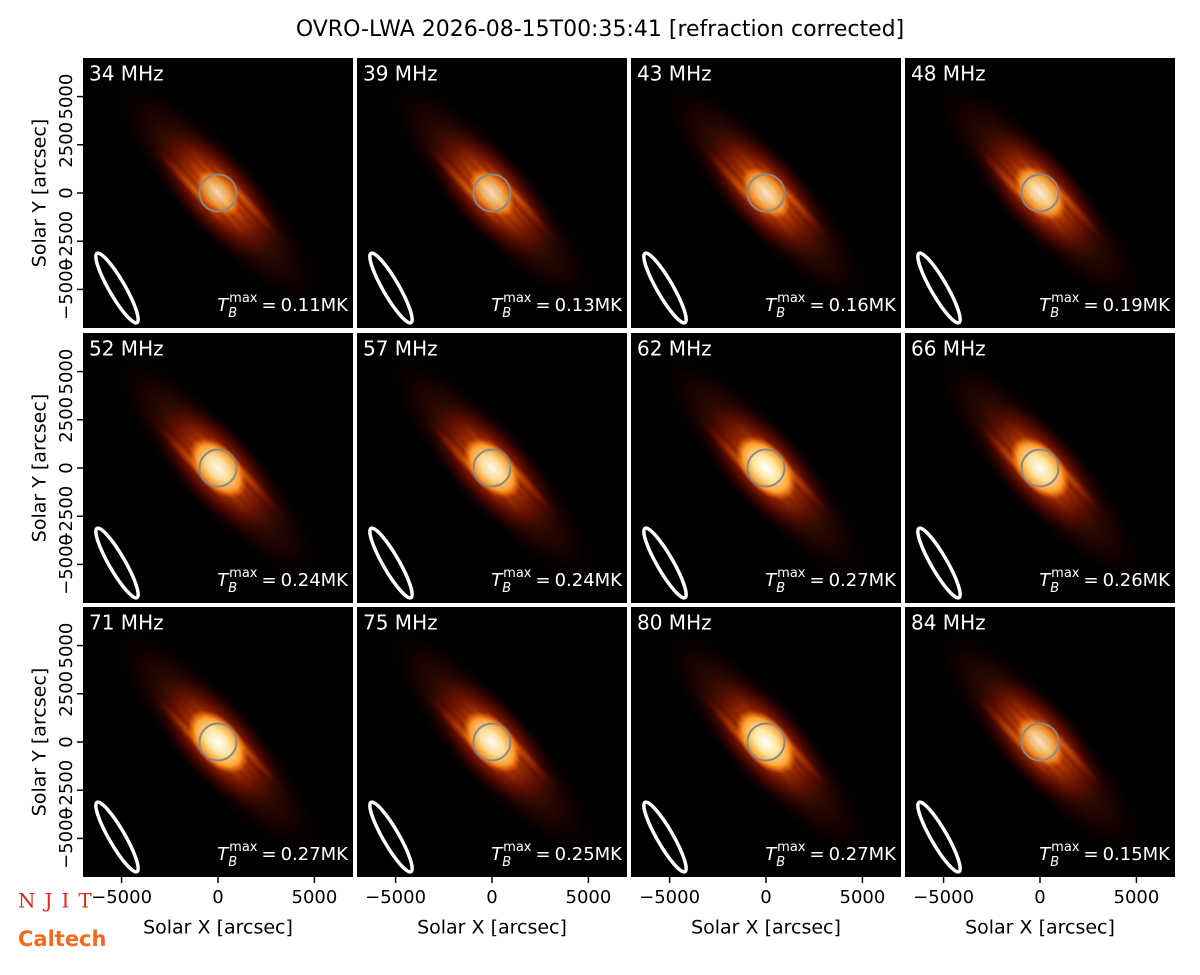 The image size is (1200, 975). Describe the element at coordinates (59, 901) in the screenshot. I see `logo-njit: NJIT` at that location.